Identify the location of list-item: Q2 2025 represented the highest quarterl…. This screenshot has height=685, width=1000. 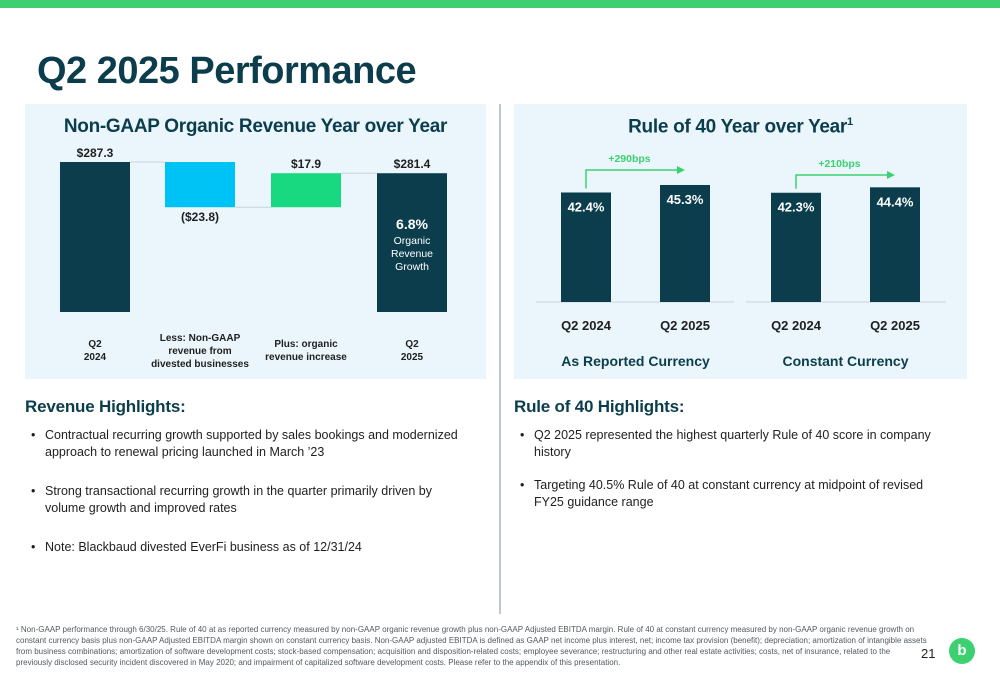
(727, 444).